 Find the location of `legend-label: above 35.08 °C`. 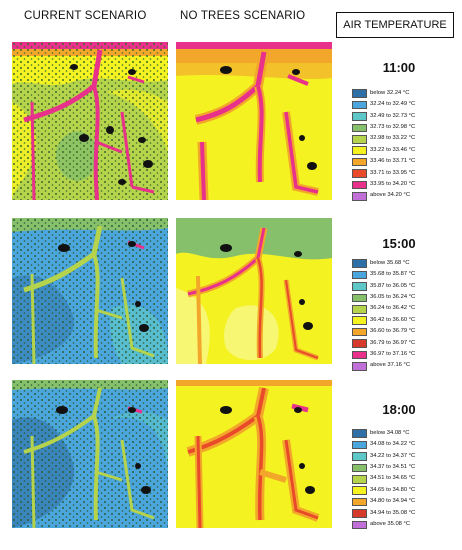

legend-label: above 35.08 °C is located at coordinates (390, 523).